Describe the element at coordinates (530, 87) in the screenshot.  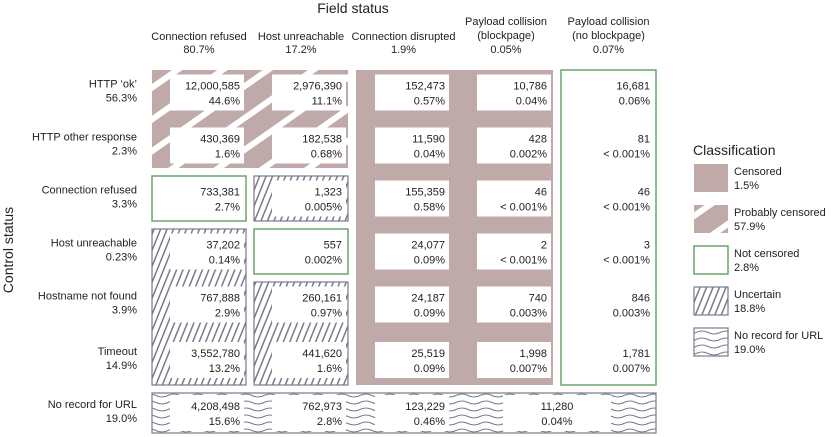
I see `cell-count: 10,786` at that location.